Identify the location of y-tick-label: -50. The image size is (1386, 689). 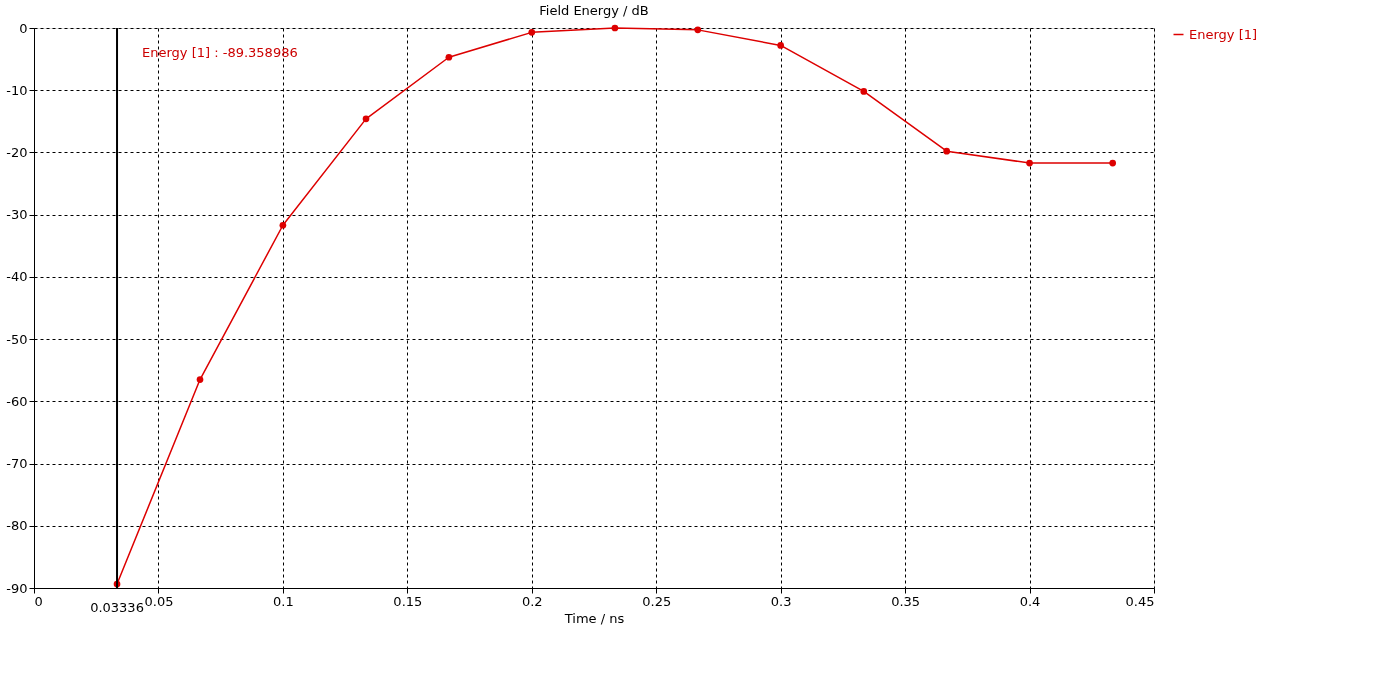
(17, 339).